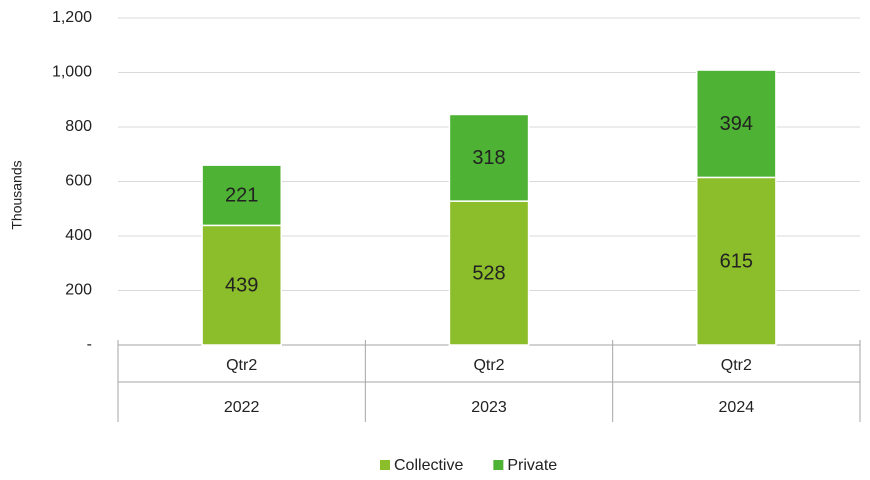 The width and height of the screenshot is (870, 480). Describe the element at coordinates (72, 72) in the screenshot. I see `y-tick-label: 1,000` at that location.